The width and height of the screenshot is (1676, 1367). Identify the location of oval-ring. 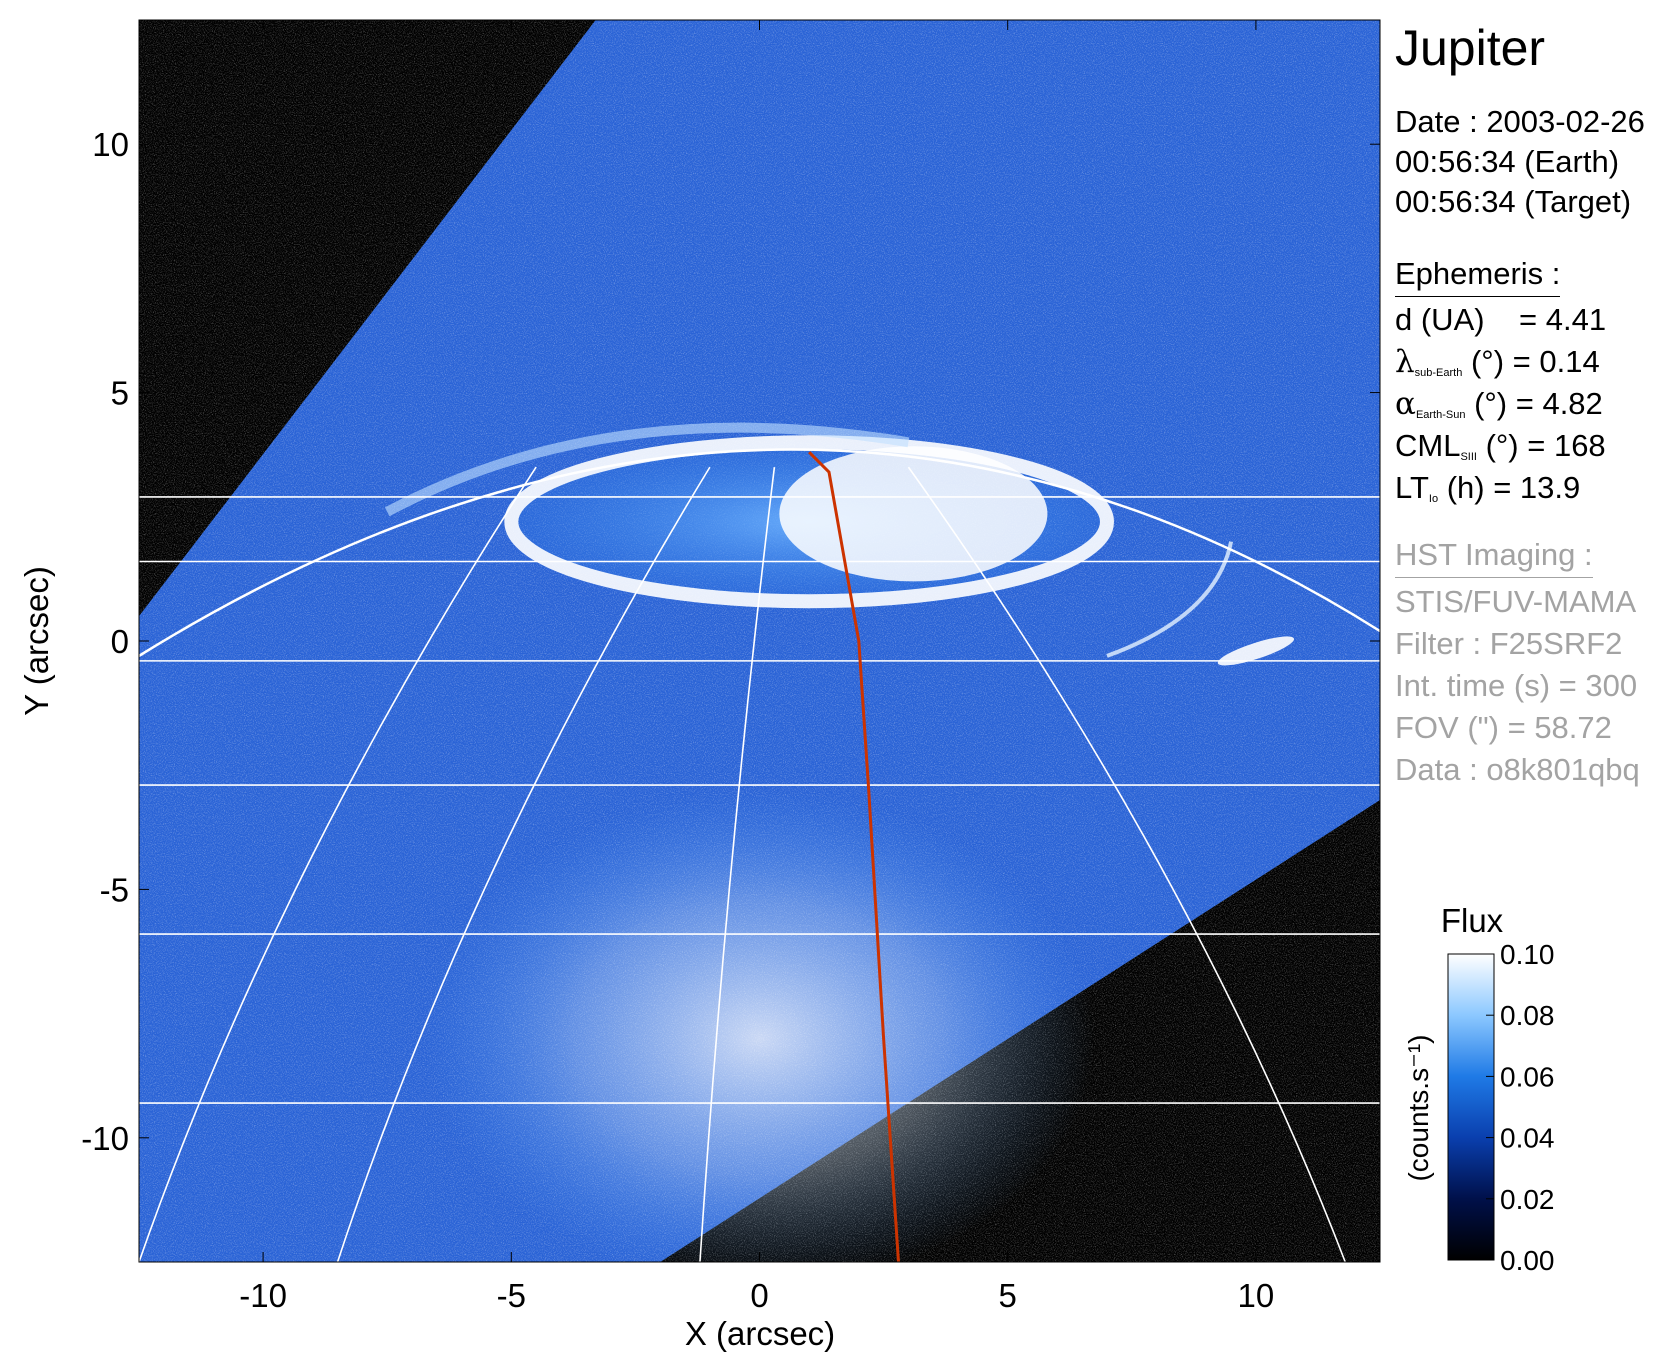
(809, 522).